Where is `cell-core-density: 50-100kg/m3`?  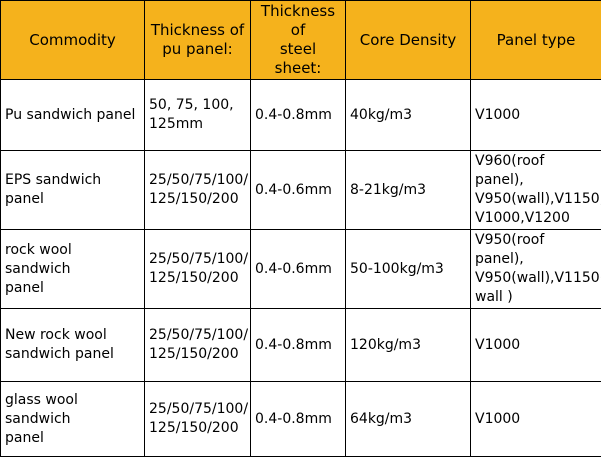
cell-core-density: 50-100kg/m3 is located at coordinates (408, 269).